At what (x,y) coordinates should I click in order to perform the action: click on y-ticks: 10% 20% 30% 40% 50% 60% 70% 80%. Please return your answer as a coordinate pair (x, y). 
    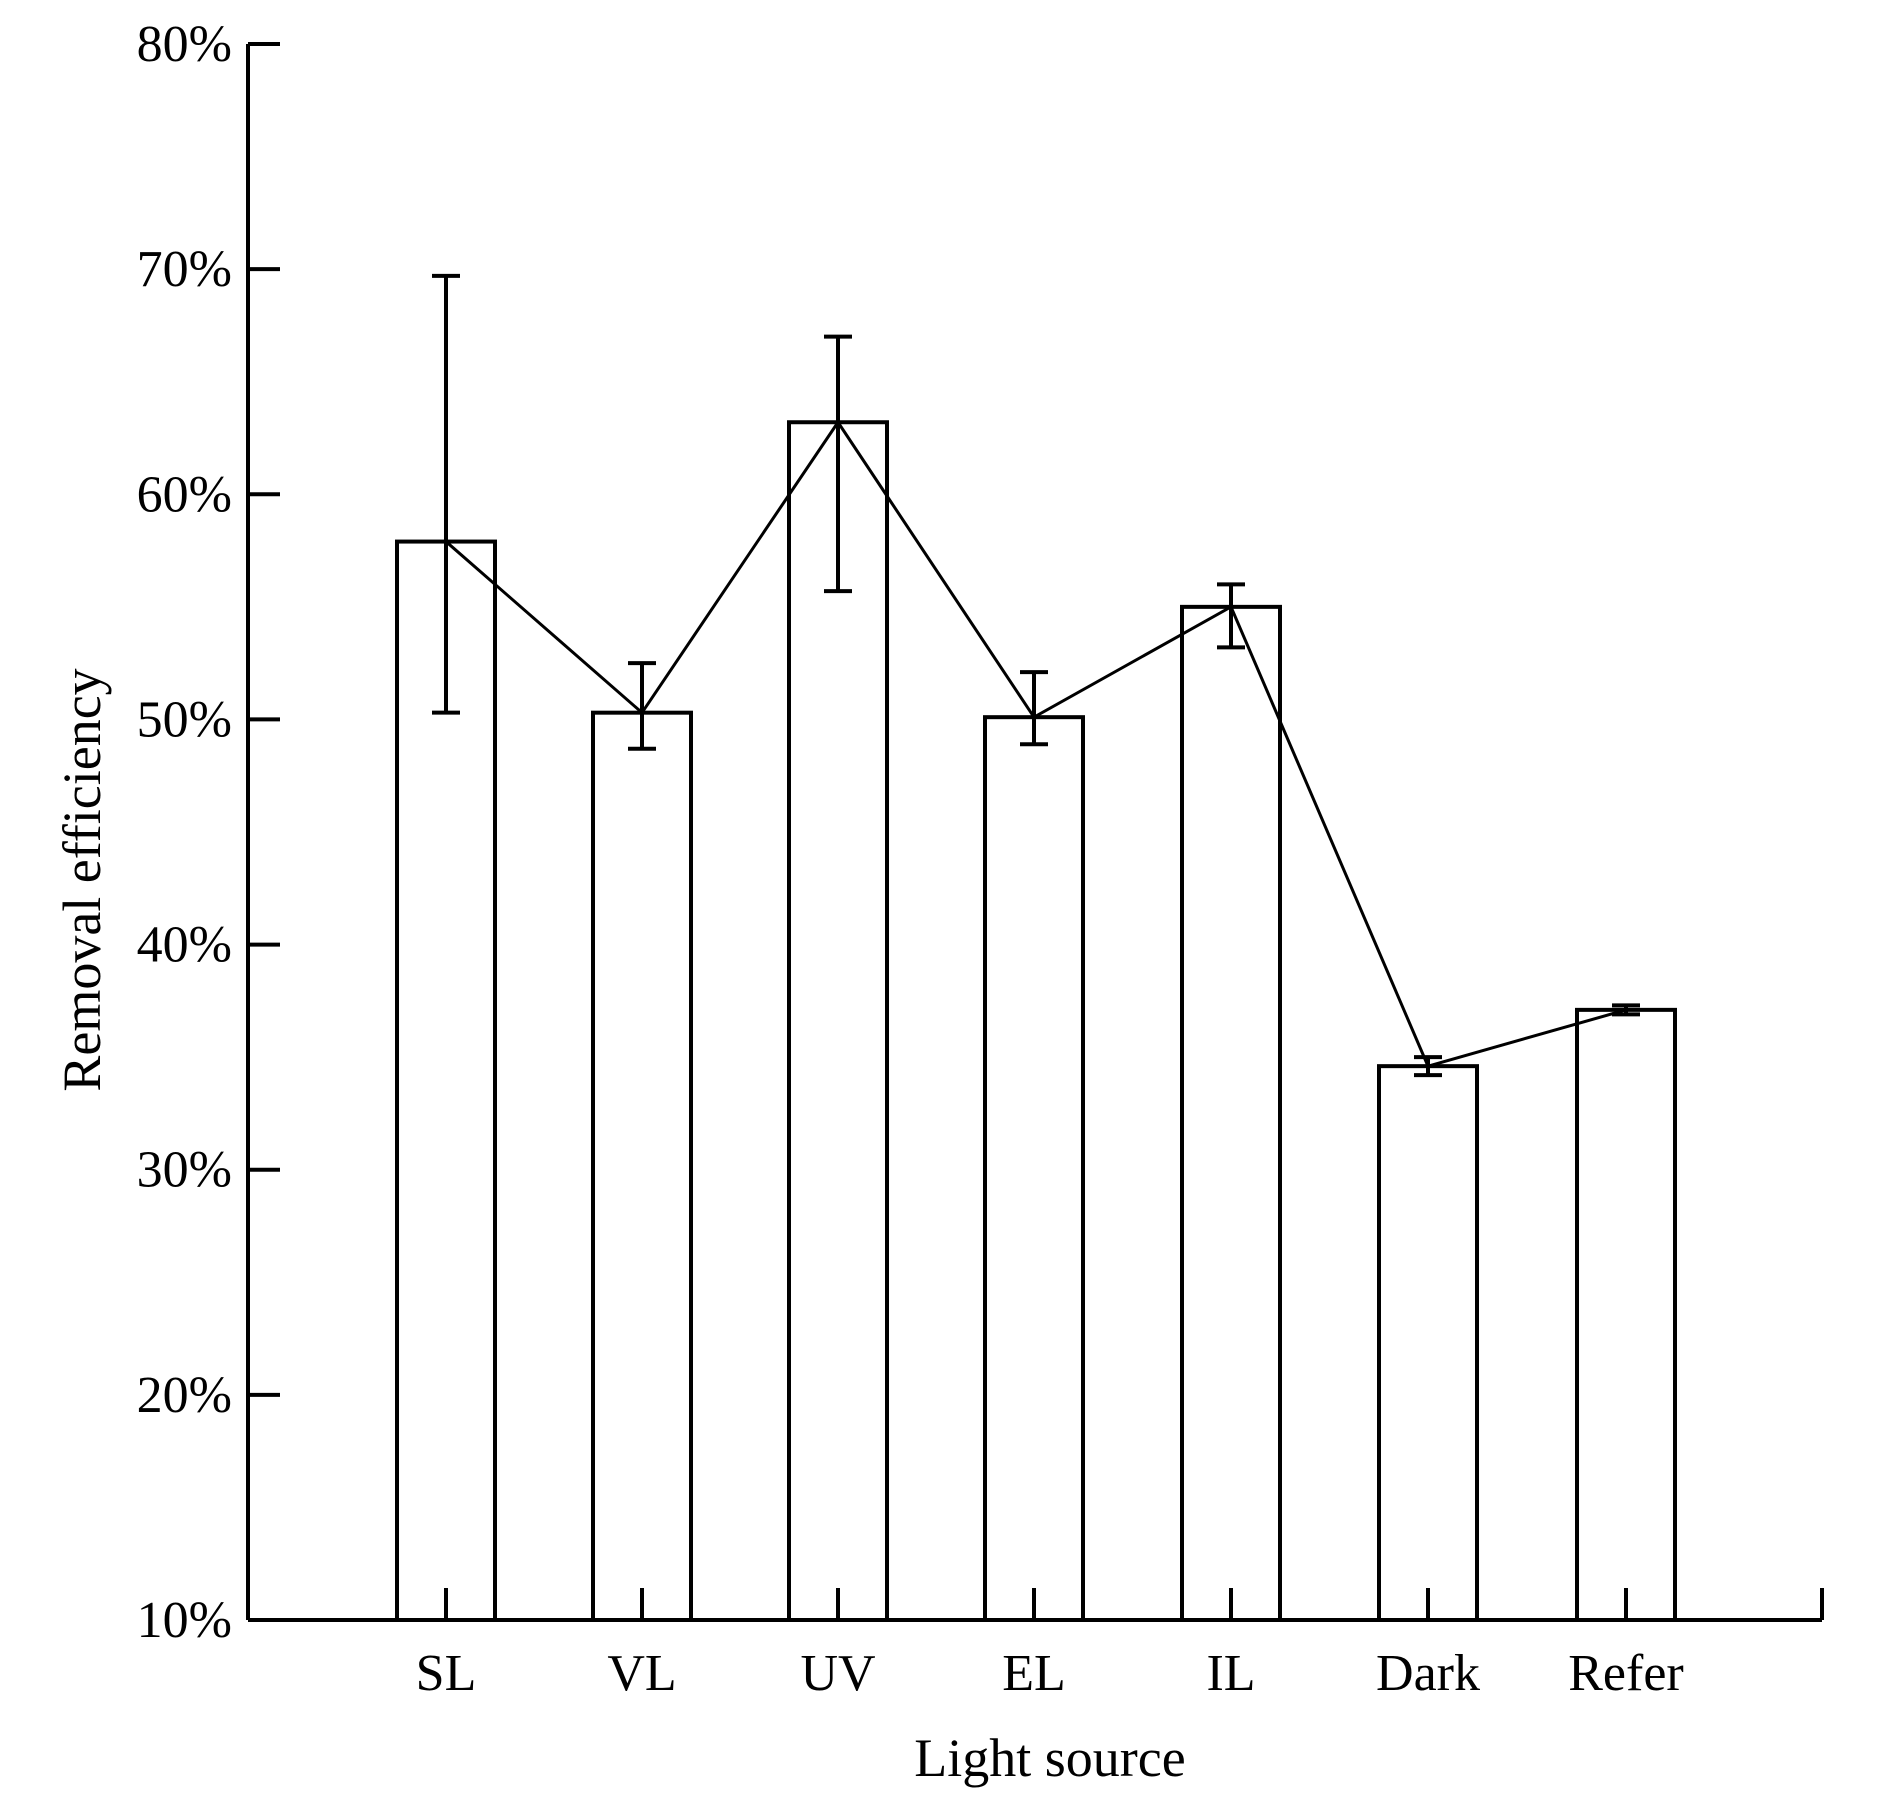
    Looking at the image, I should click on (208, 832).